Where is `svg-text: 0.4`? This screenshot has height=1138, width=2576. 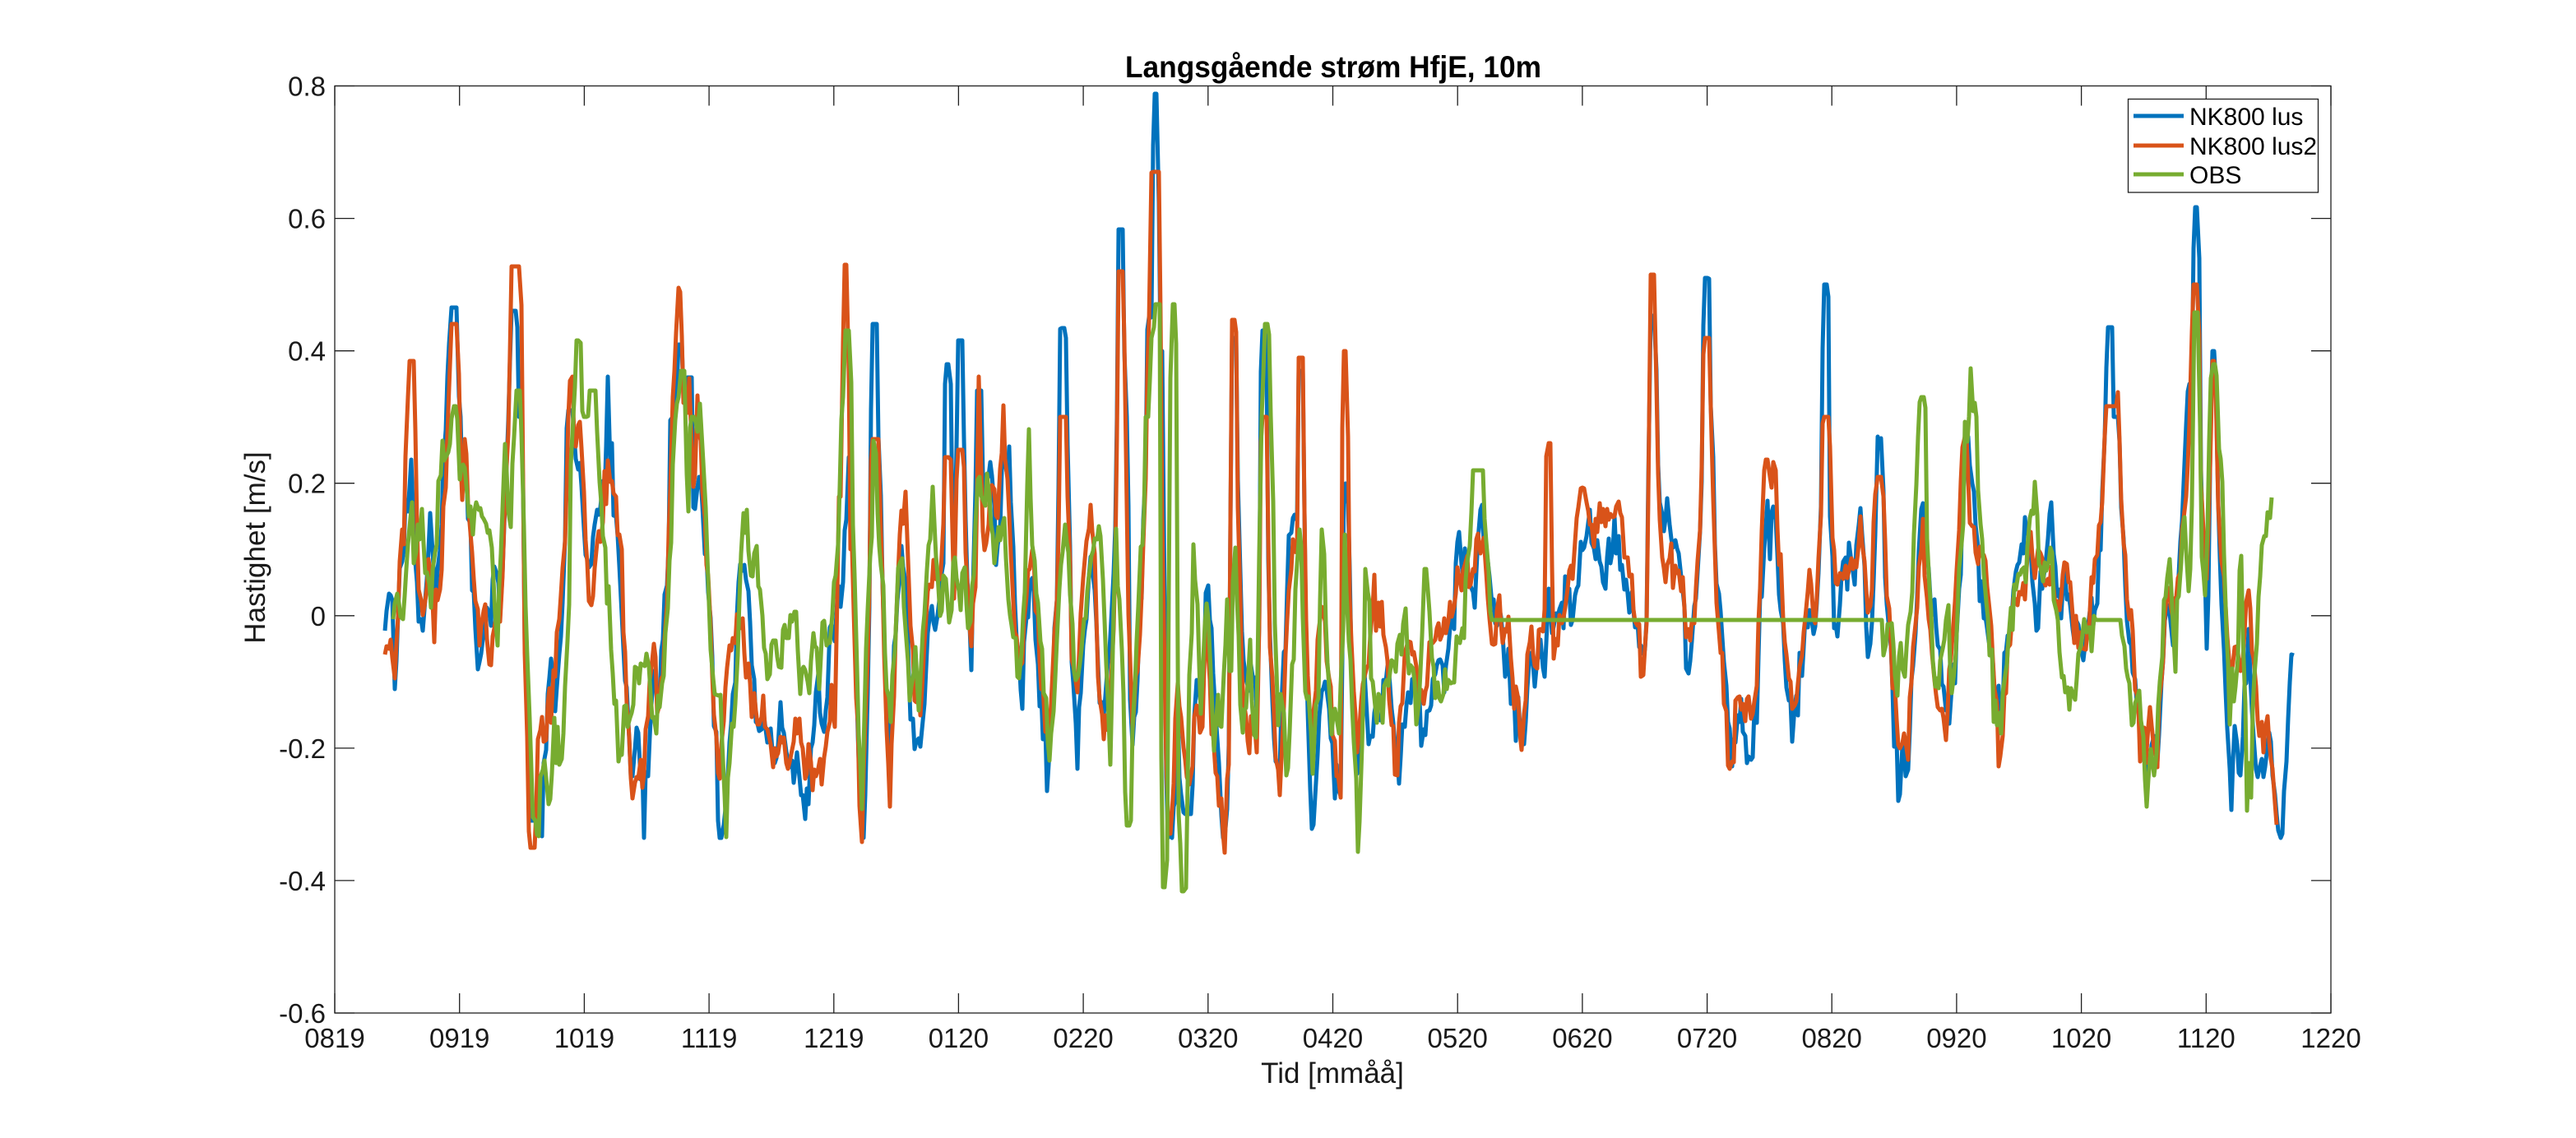 svg-text: 0.4 is located at coordinates (307, 352).